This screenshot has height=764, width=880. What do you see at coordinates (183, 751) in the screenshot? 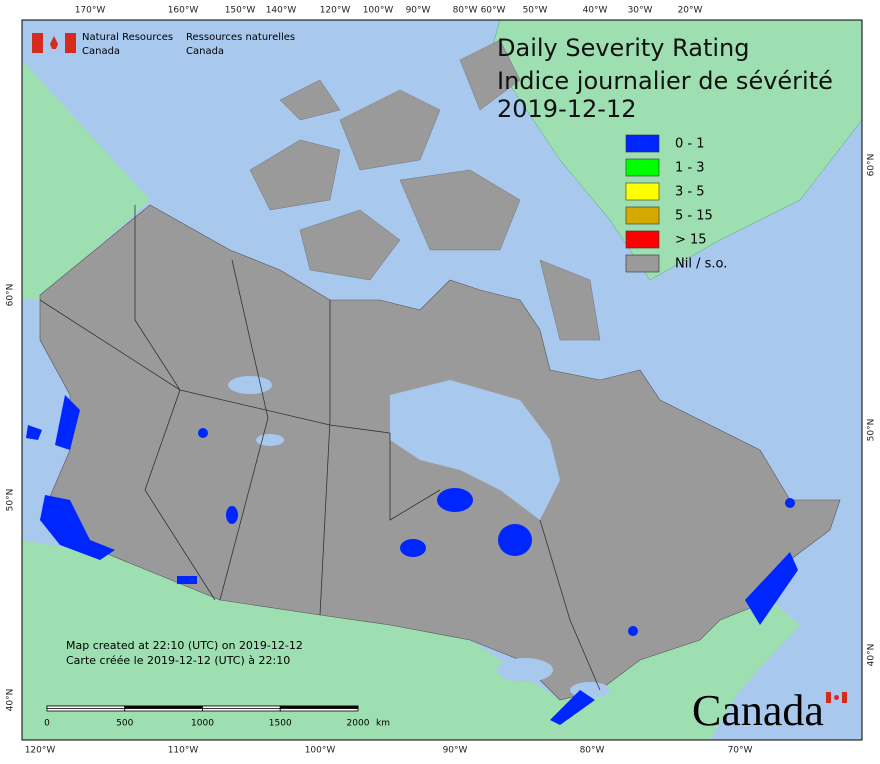
I see `graticule-label: 110°W` at bounding box center [183, 751].